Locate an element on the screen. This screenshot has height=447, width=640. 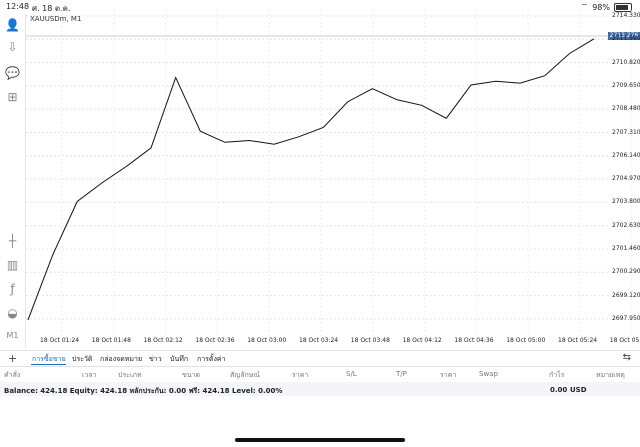
time-tick-label: 18 Oct 01:24 is located at coordinates (60, 340).